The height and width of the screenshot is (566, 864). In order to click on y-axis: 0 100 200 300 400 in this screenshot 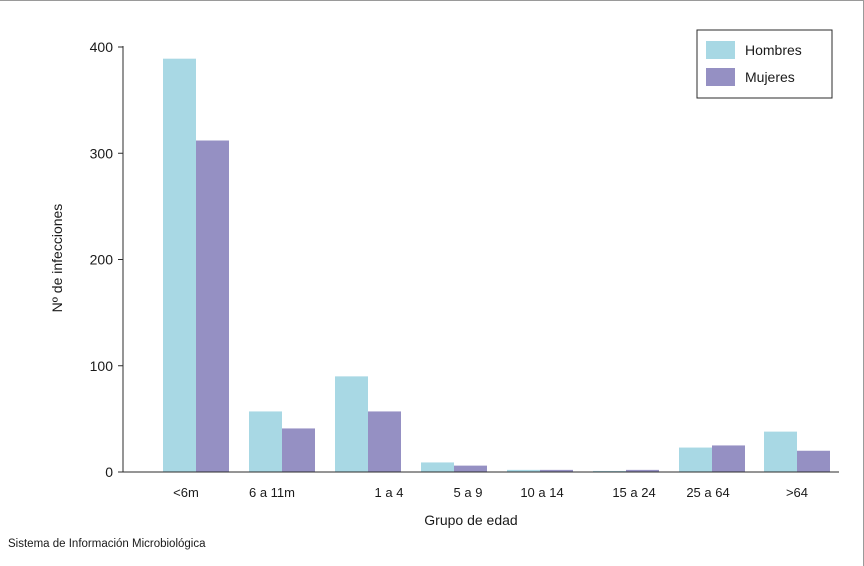, I will do `click(107, 259)`.